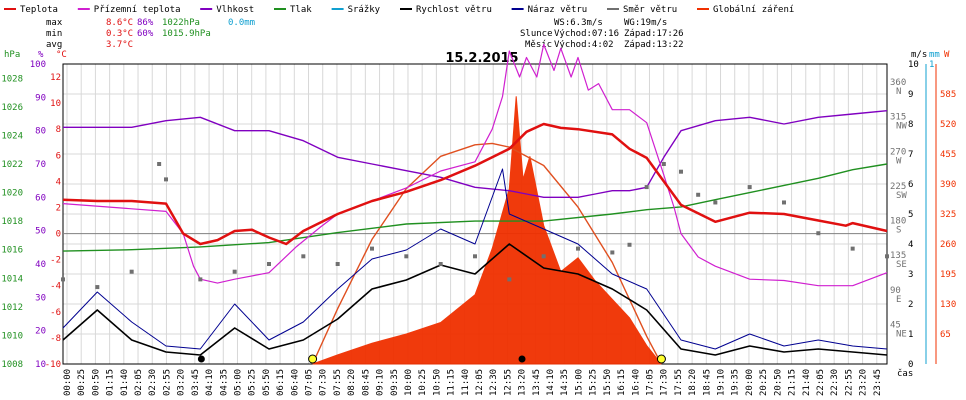 The height and width of the screenshot is (400, 966). Describe the element at coordinates (948, 275) in the screenshot. I see `radiation-tick-label: 195` at that location.